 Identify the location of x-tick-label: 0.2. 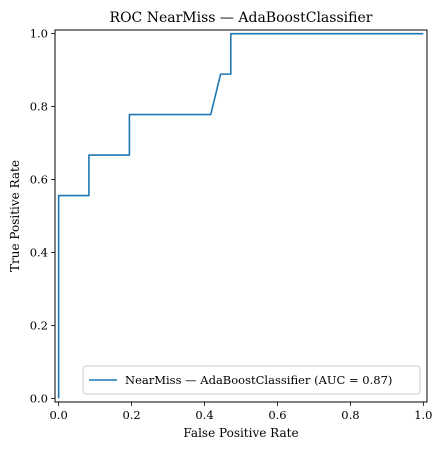
(131, 415).